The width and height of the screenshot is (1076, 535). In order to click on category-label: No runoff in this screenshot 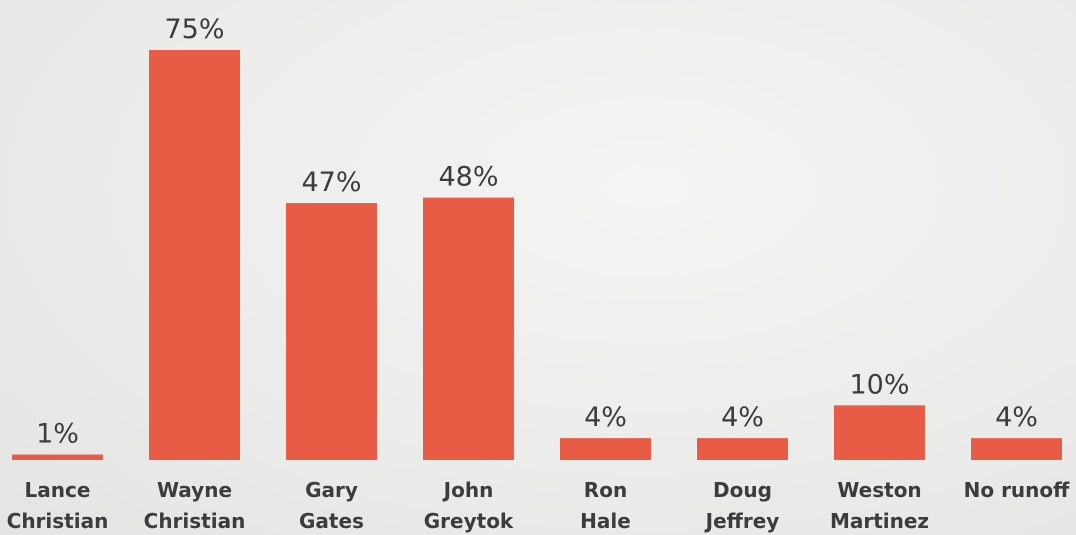, I will do `click(1017, 490)`.